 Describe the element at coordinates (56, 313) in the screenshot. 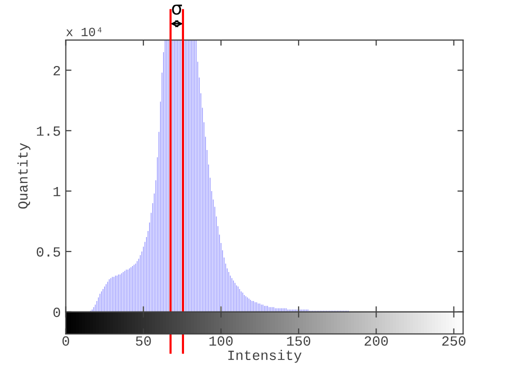

I see `y-tick-label: 0` at that location.